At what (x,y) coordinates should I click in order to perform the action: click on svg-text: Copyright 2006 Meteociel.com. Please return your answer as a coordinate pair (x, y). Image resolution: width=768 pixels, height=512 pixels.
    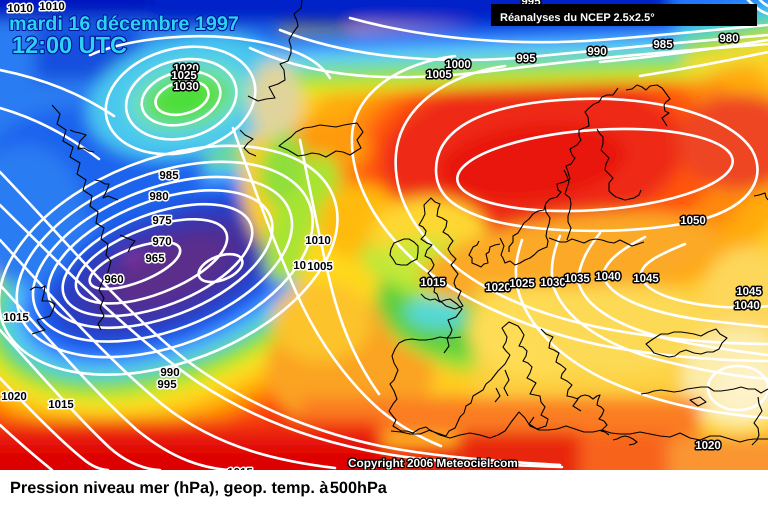
    Looking at the image, I should click on (433, 463).